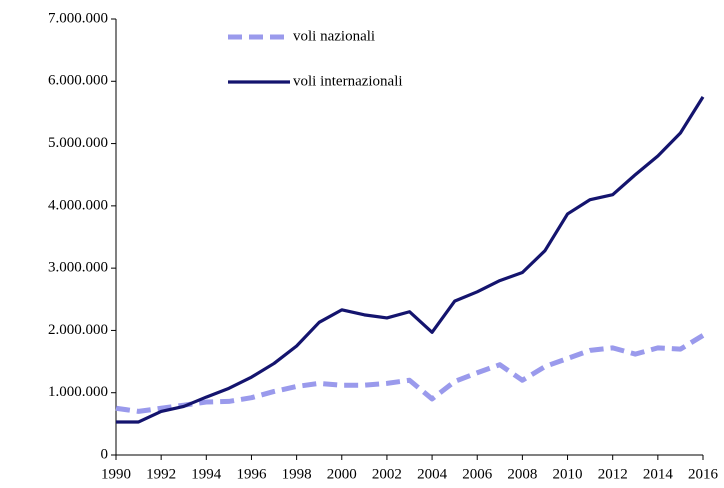 The width and height of the screenshot is (724, 488). What do you see at coordinates (342, 474) in the screenshot?
I see `x-tick-label: 2000` at bounding box center [342, 474].